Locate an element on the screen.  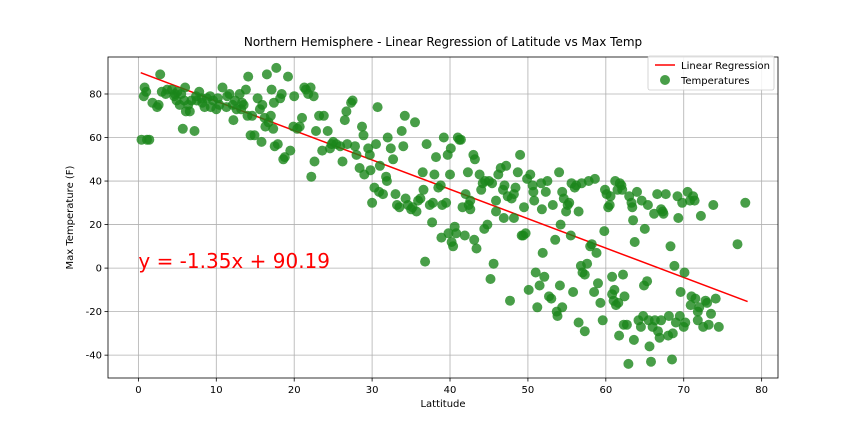
legend-box is located at coordinates (711, 73).